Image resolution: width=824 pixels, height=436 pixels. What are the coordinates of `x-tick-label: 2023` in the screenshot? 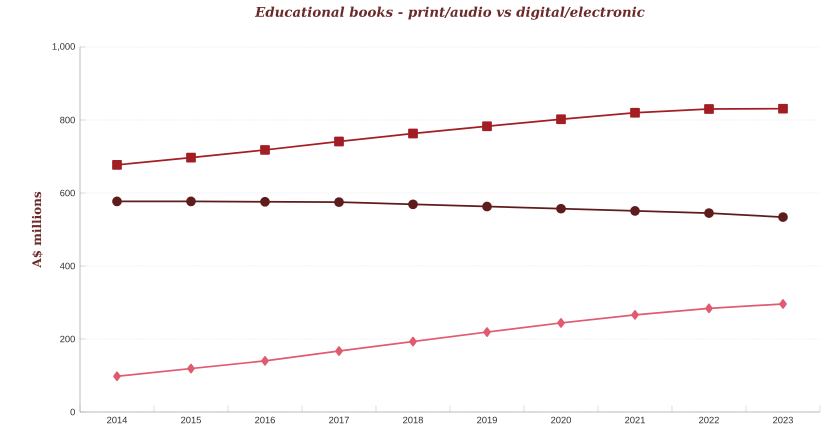 It's located at (783, 420).